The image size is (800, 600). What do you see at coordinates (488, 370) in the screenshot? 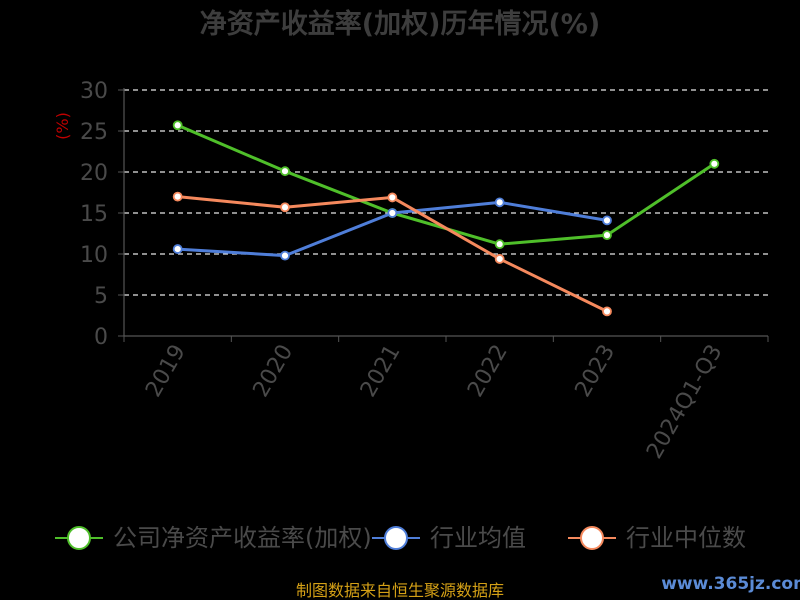
I see `x-tick-label: 2022` at bounding box center [488, 370].